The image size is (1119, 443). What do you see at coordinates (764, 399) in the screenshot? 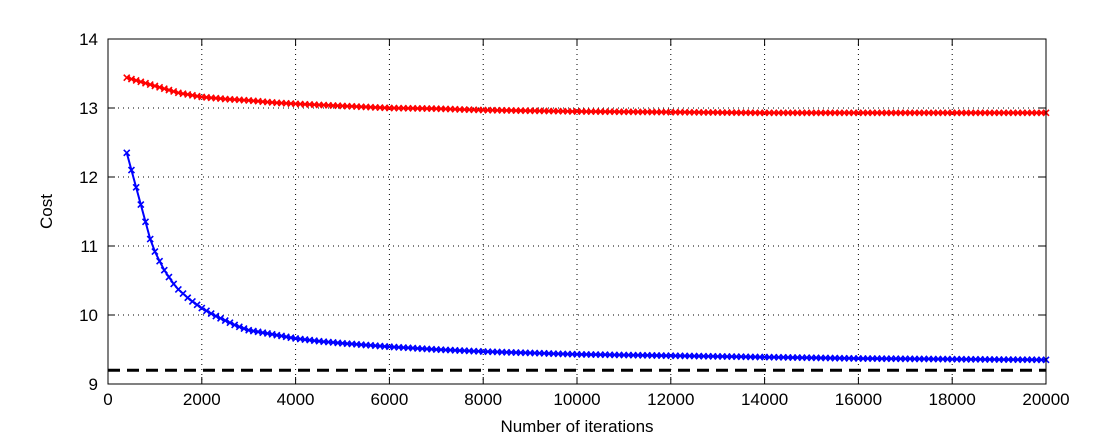
I see `x-tick-label: 14000` at bounding box center [764, 399].